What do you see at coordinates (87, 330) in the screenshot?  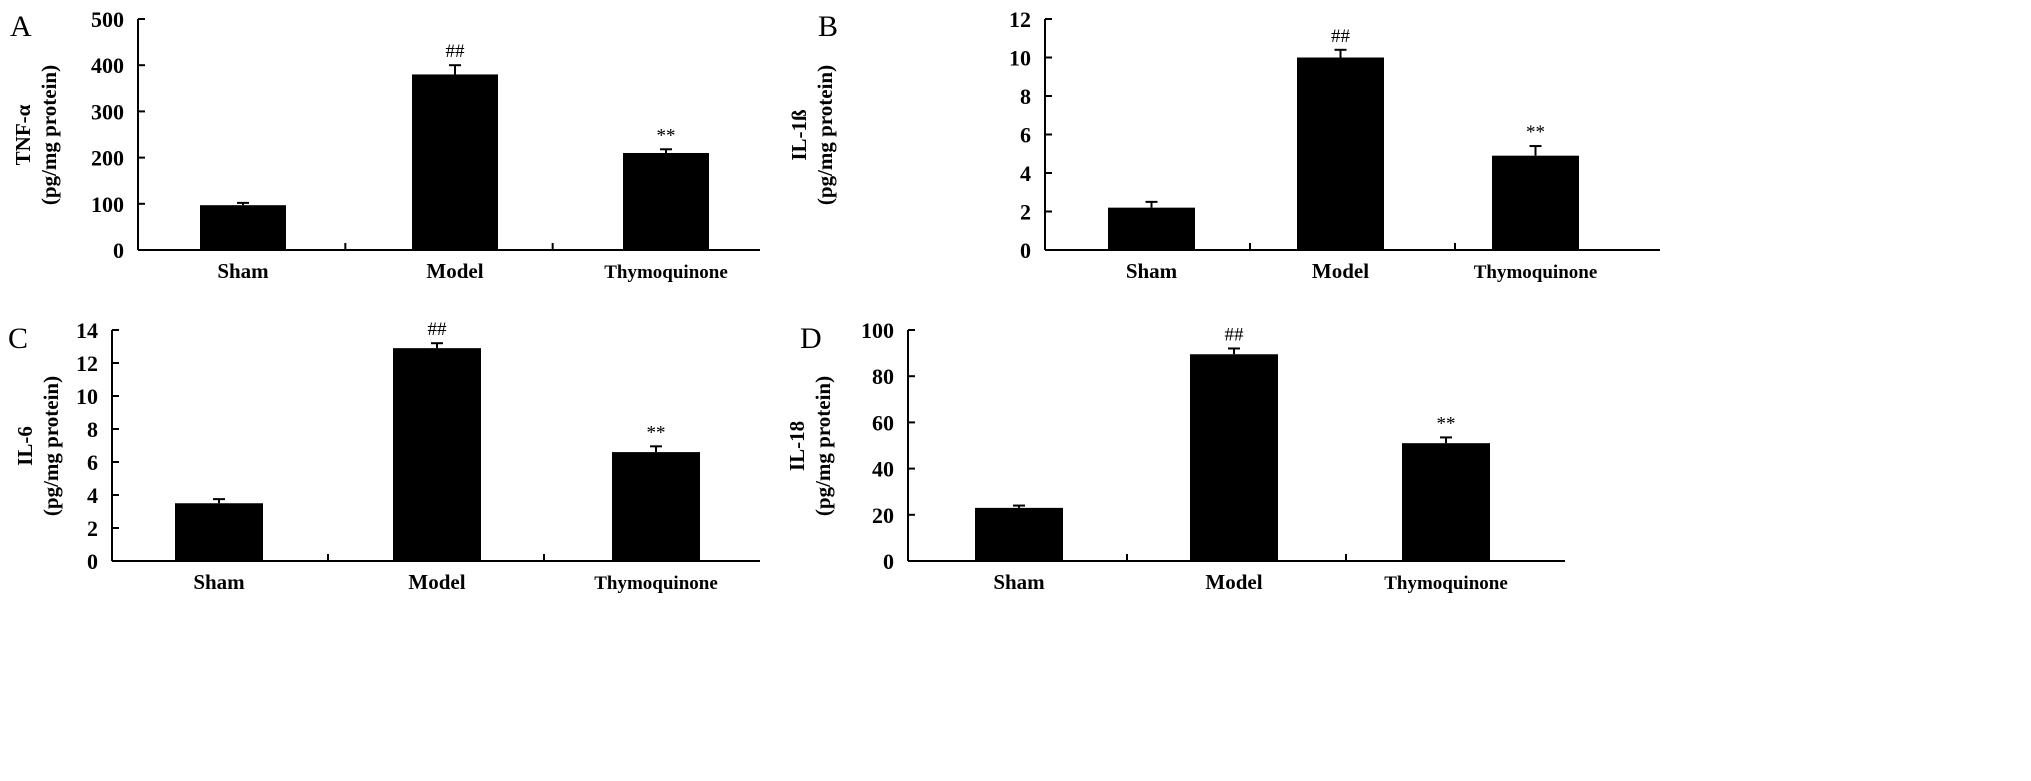 I see `y-tick-label: 14` at bounding box center [87, 330].